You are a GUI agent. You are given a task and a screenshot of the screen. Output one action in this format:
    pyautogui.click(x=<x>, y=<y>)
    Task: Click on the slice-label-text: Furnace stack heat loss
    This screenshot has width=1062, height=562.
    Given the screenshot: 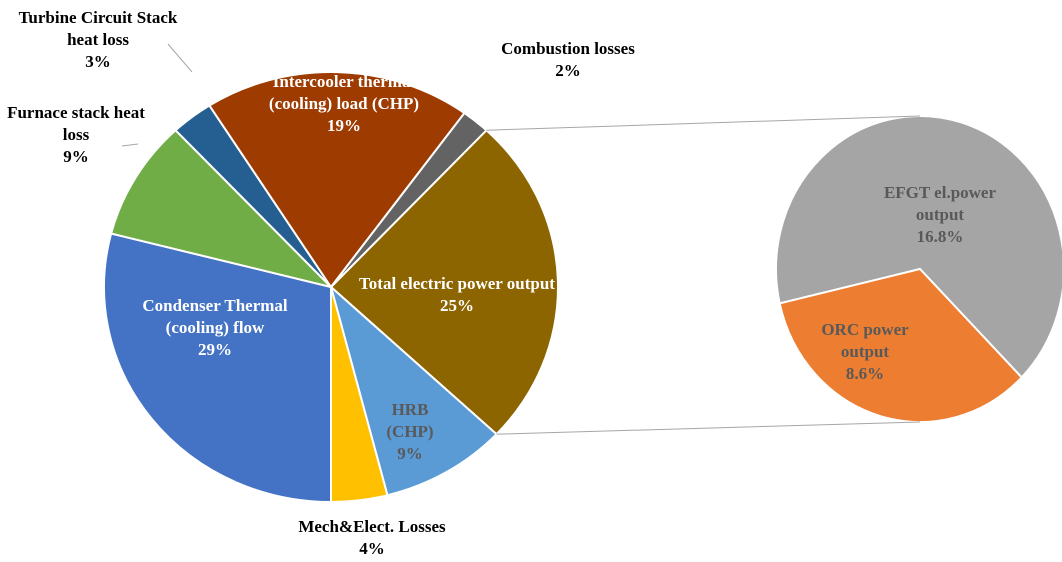 What is the action you would take?
    pyautogui.click(x=76, y=123)
    